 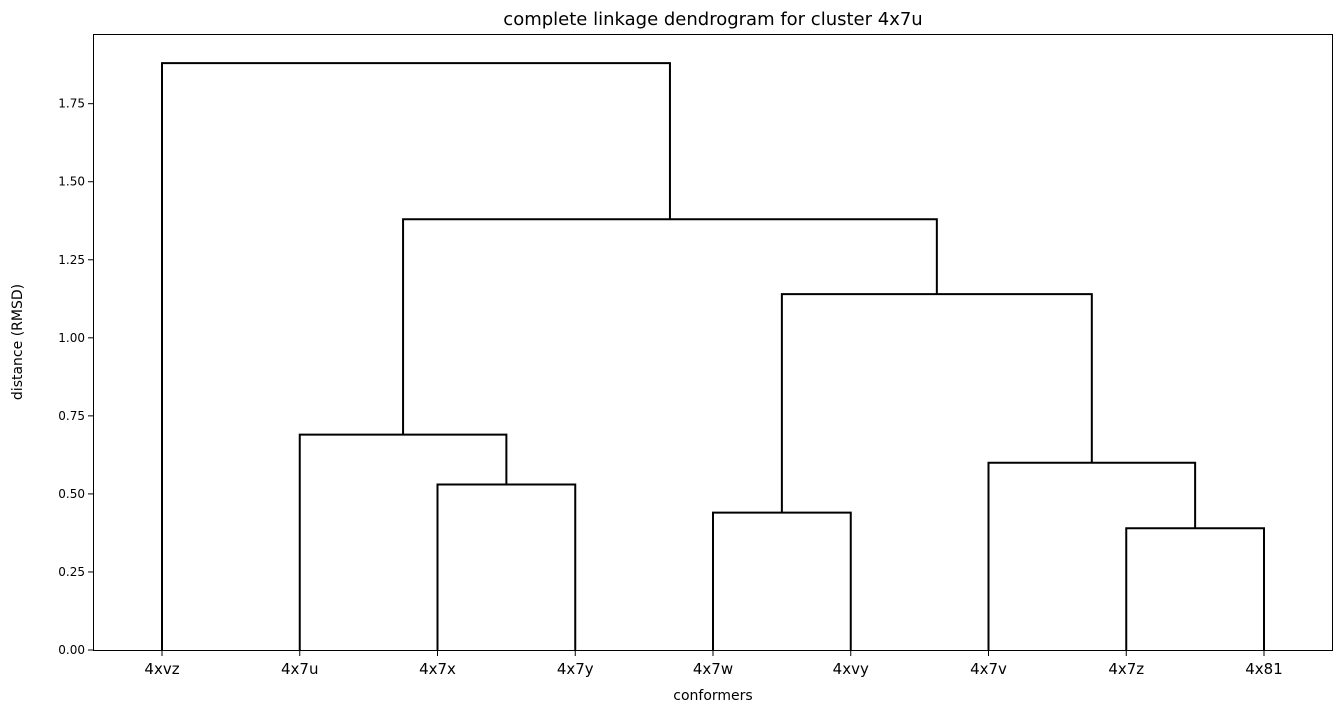 What do you see at coordinates (76, 377) in the screenshot?
I see `y-axis: 0.00 0.25 0.50 0.75 1.00 1.25 1.50 1.75` at bounding box center [76, 377].